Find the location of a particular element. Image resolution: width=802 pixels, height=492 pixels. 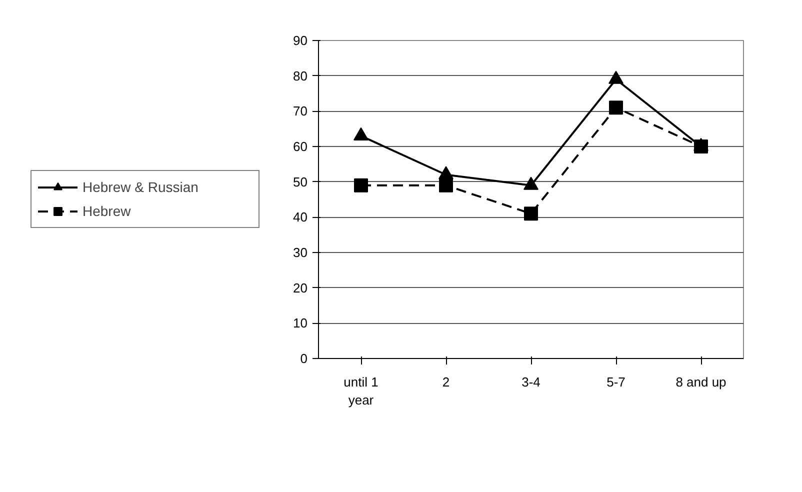

y-tick-label: 20 is located at coordinates (300, 288).